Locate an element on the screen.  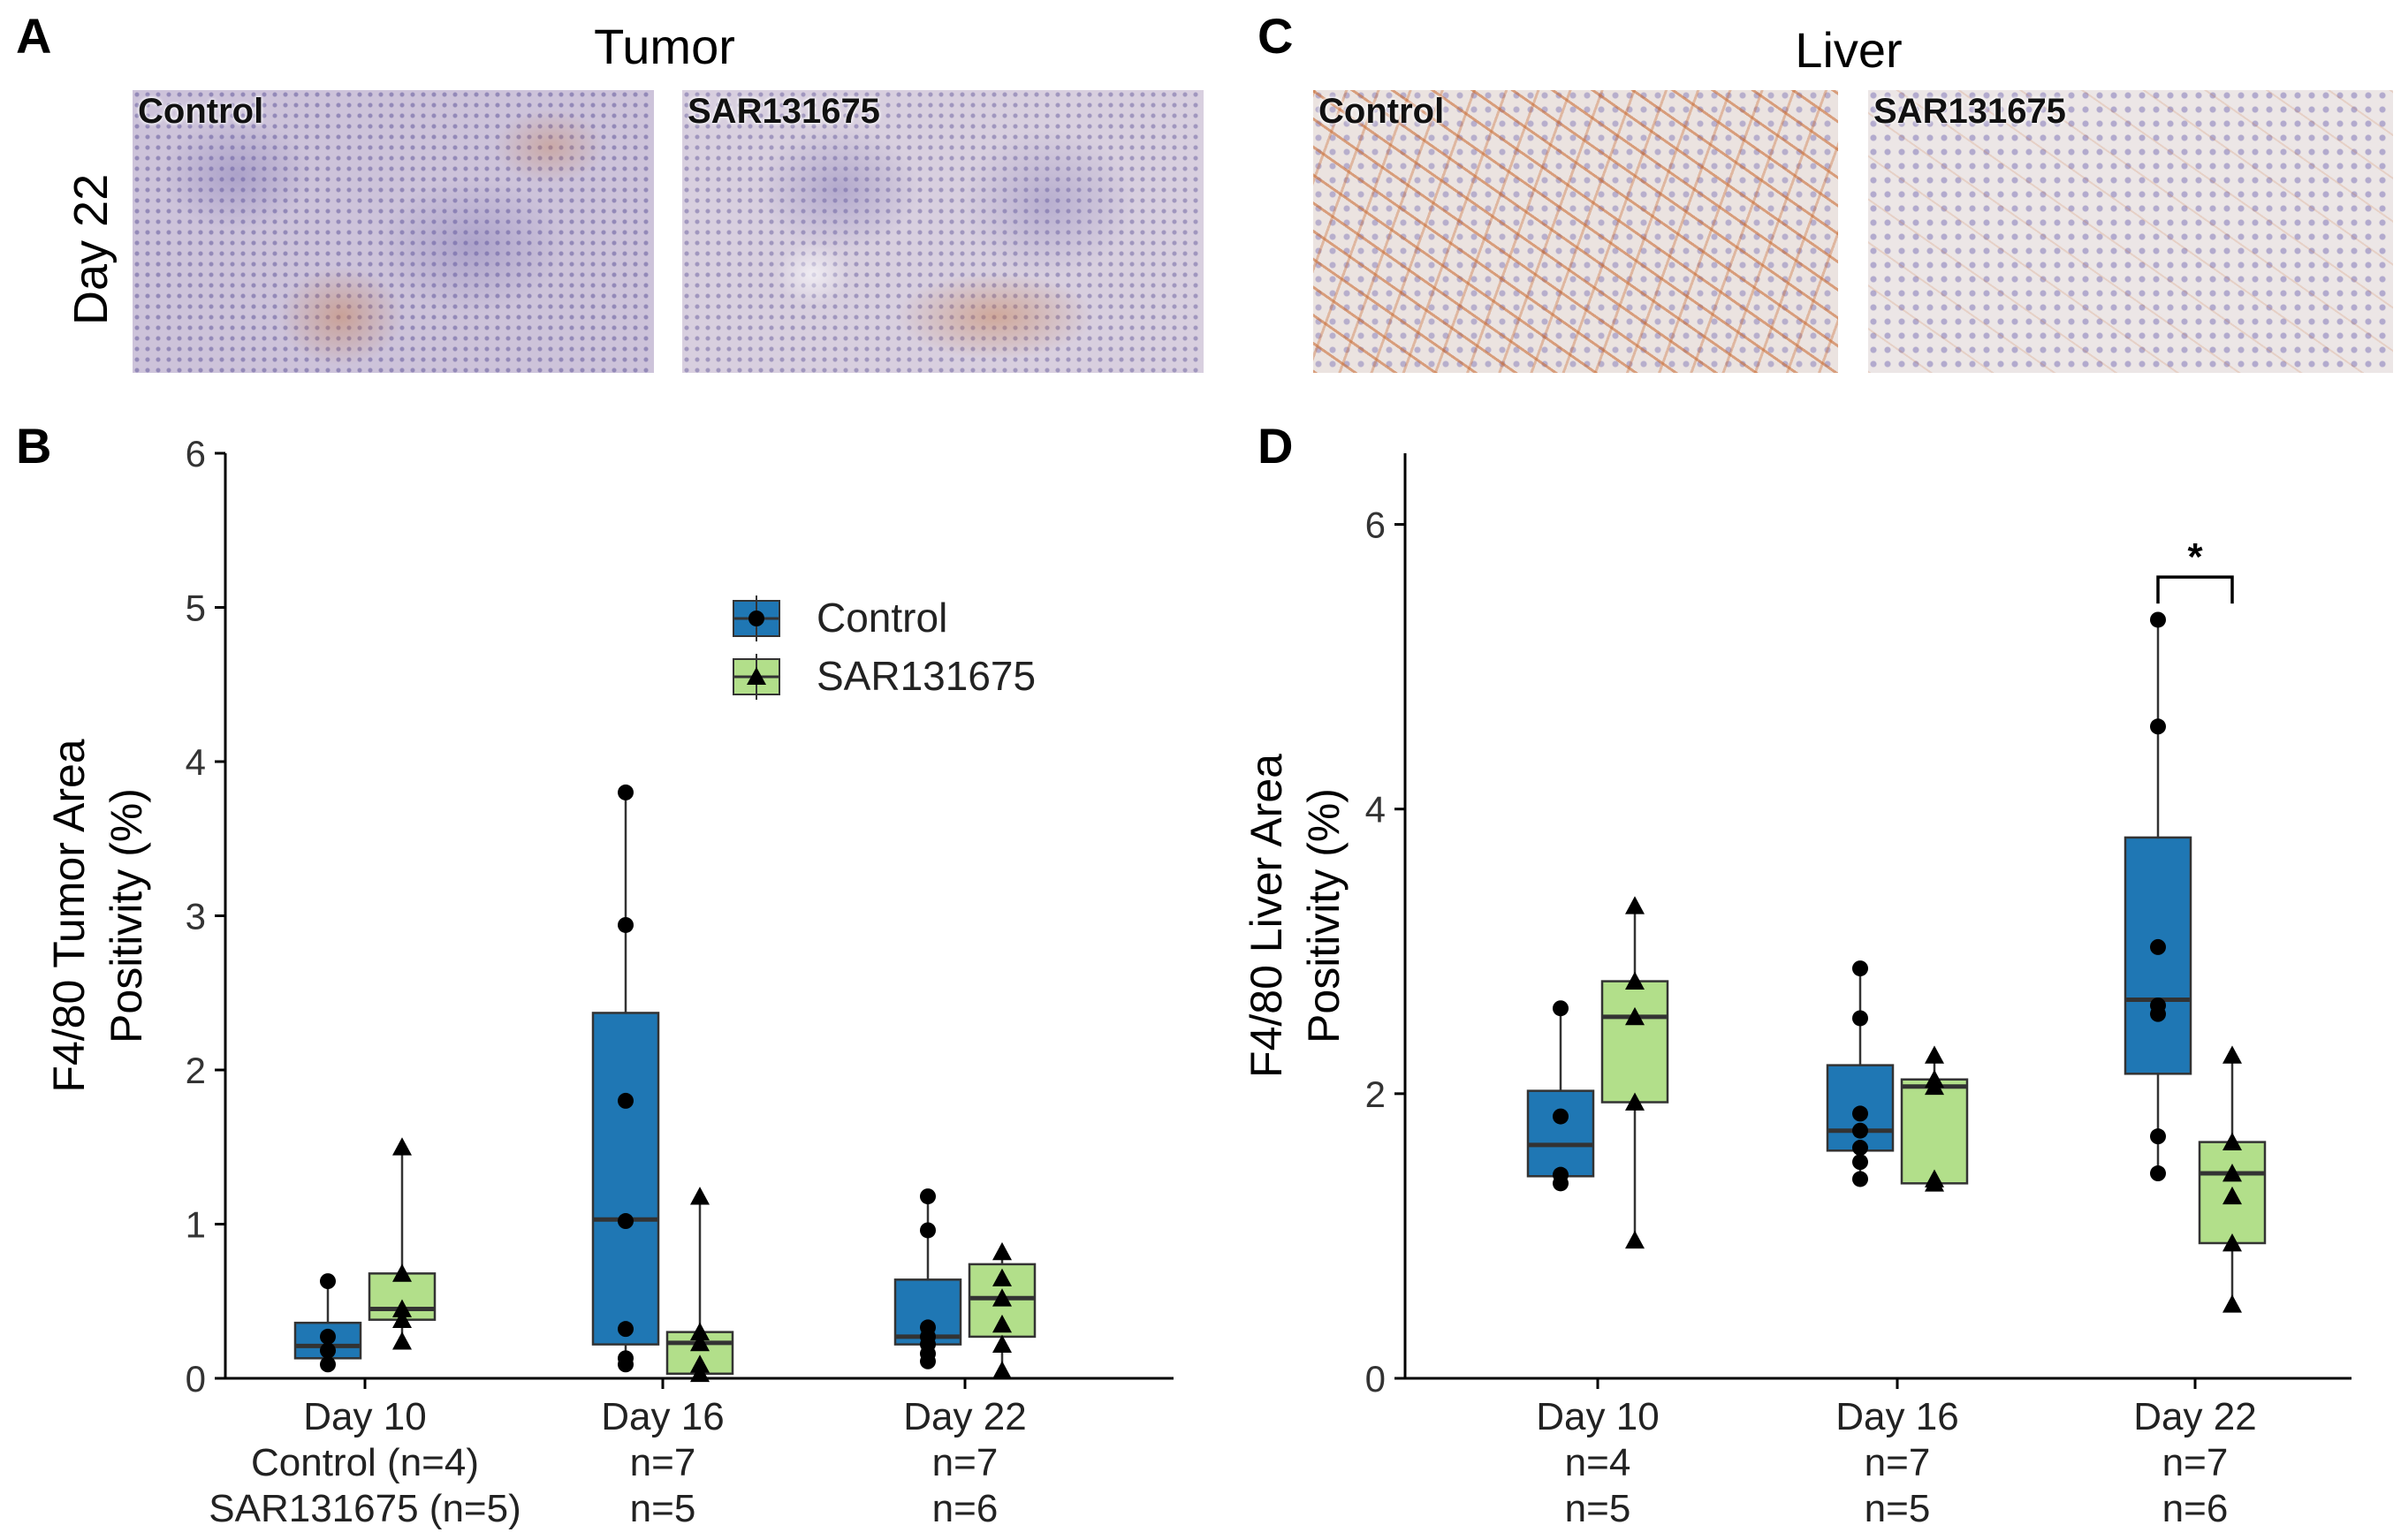
legend-marker-circle is located at coordinates (756, 618).